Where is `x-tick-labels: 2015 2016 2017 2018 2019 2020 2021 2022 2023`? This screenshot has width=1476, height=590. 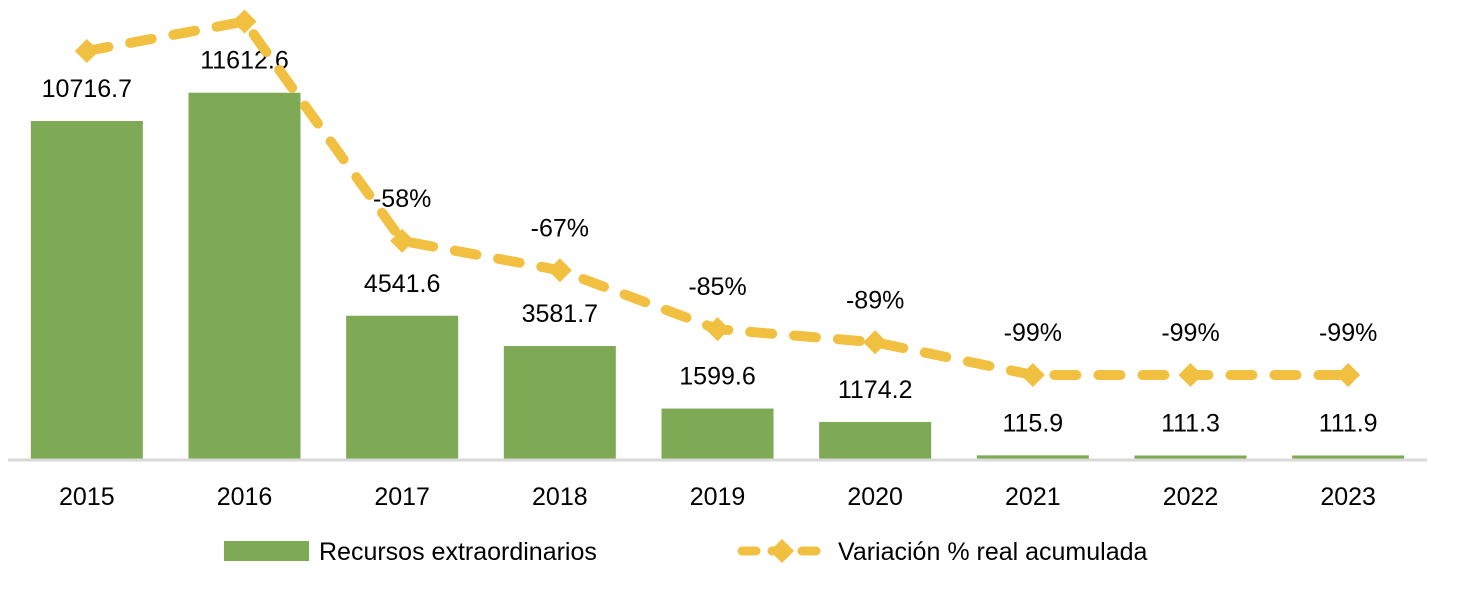
x-tick-labels: 2015 2016 2017 2018 2019 2020 2021 2022 2023 is located at coordinates (717, 497).